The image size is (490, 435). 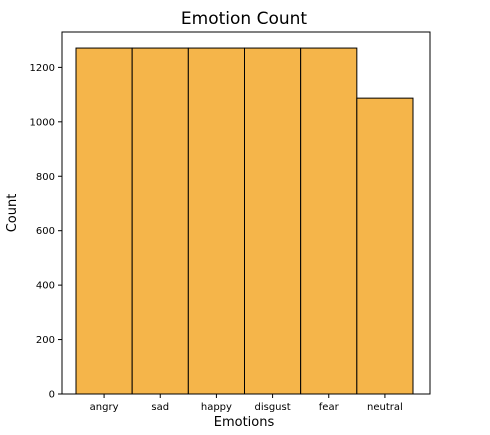 I want to click on bar-sad, so click(x=160, y=221).